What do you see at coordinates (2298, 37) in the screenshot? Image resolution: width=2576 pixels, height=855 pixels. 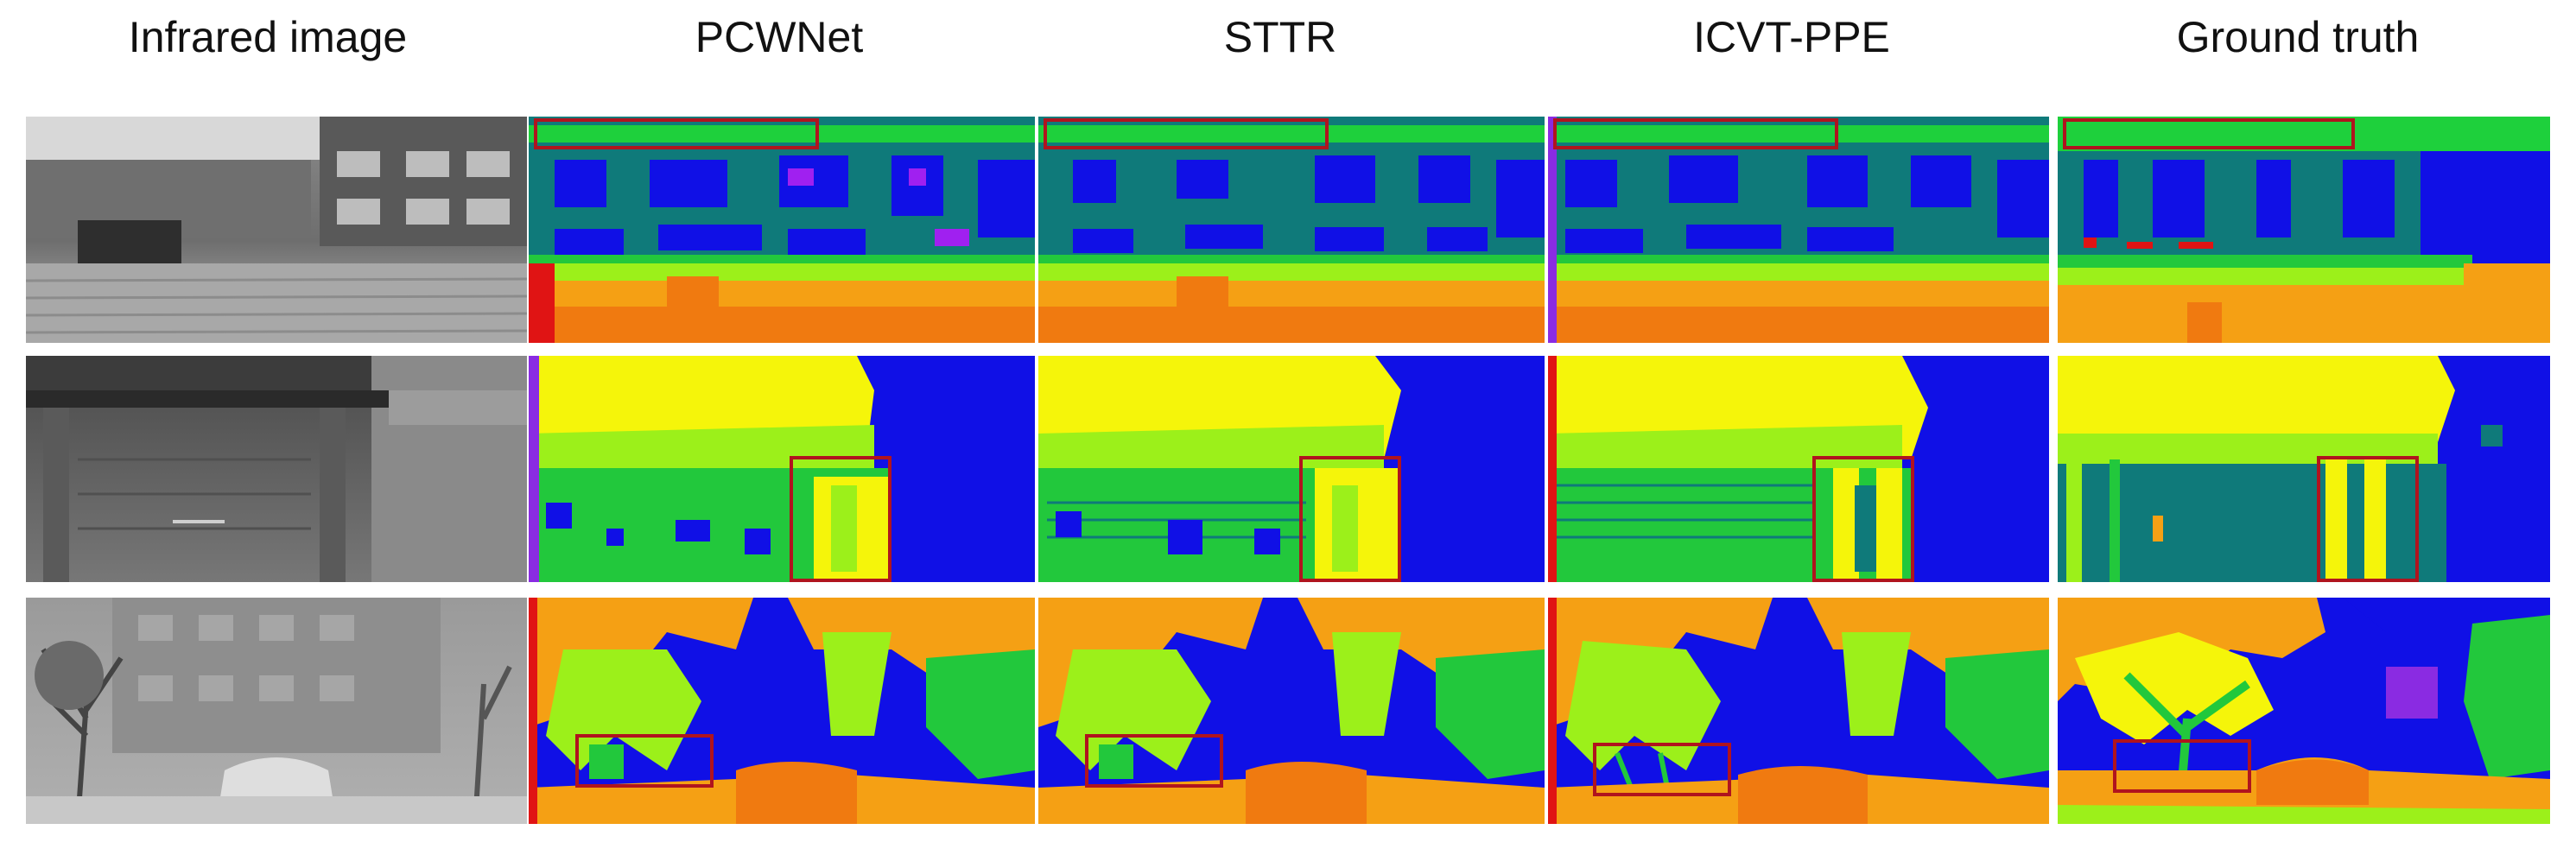 I see `column-header-ground-truth: Ground truth` at bounding box center [2298, 37].